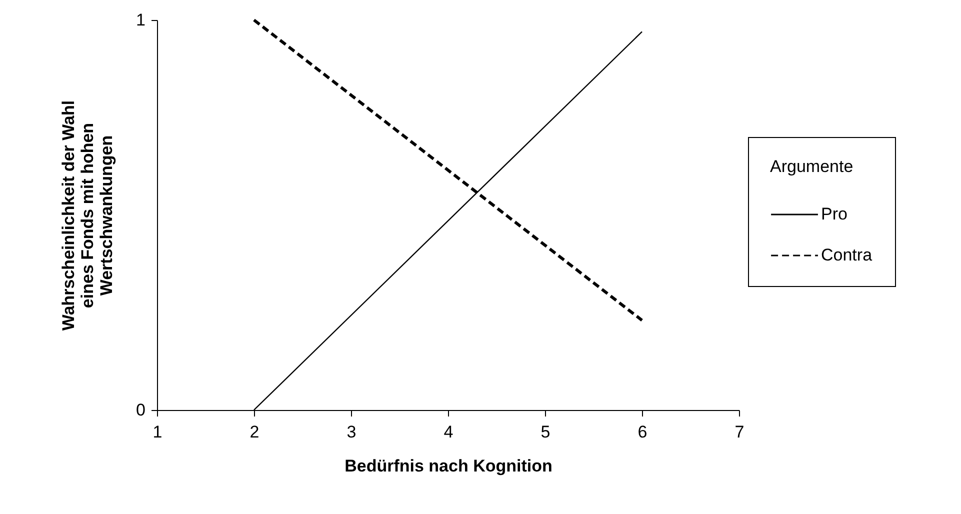  Describe the element at coordinates (448, 466) in the screenshot. I see `x-axis-title: Bedürfnis nach Kognition` at that location.